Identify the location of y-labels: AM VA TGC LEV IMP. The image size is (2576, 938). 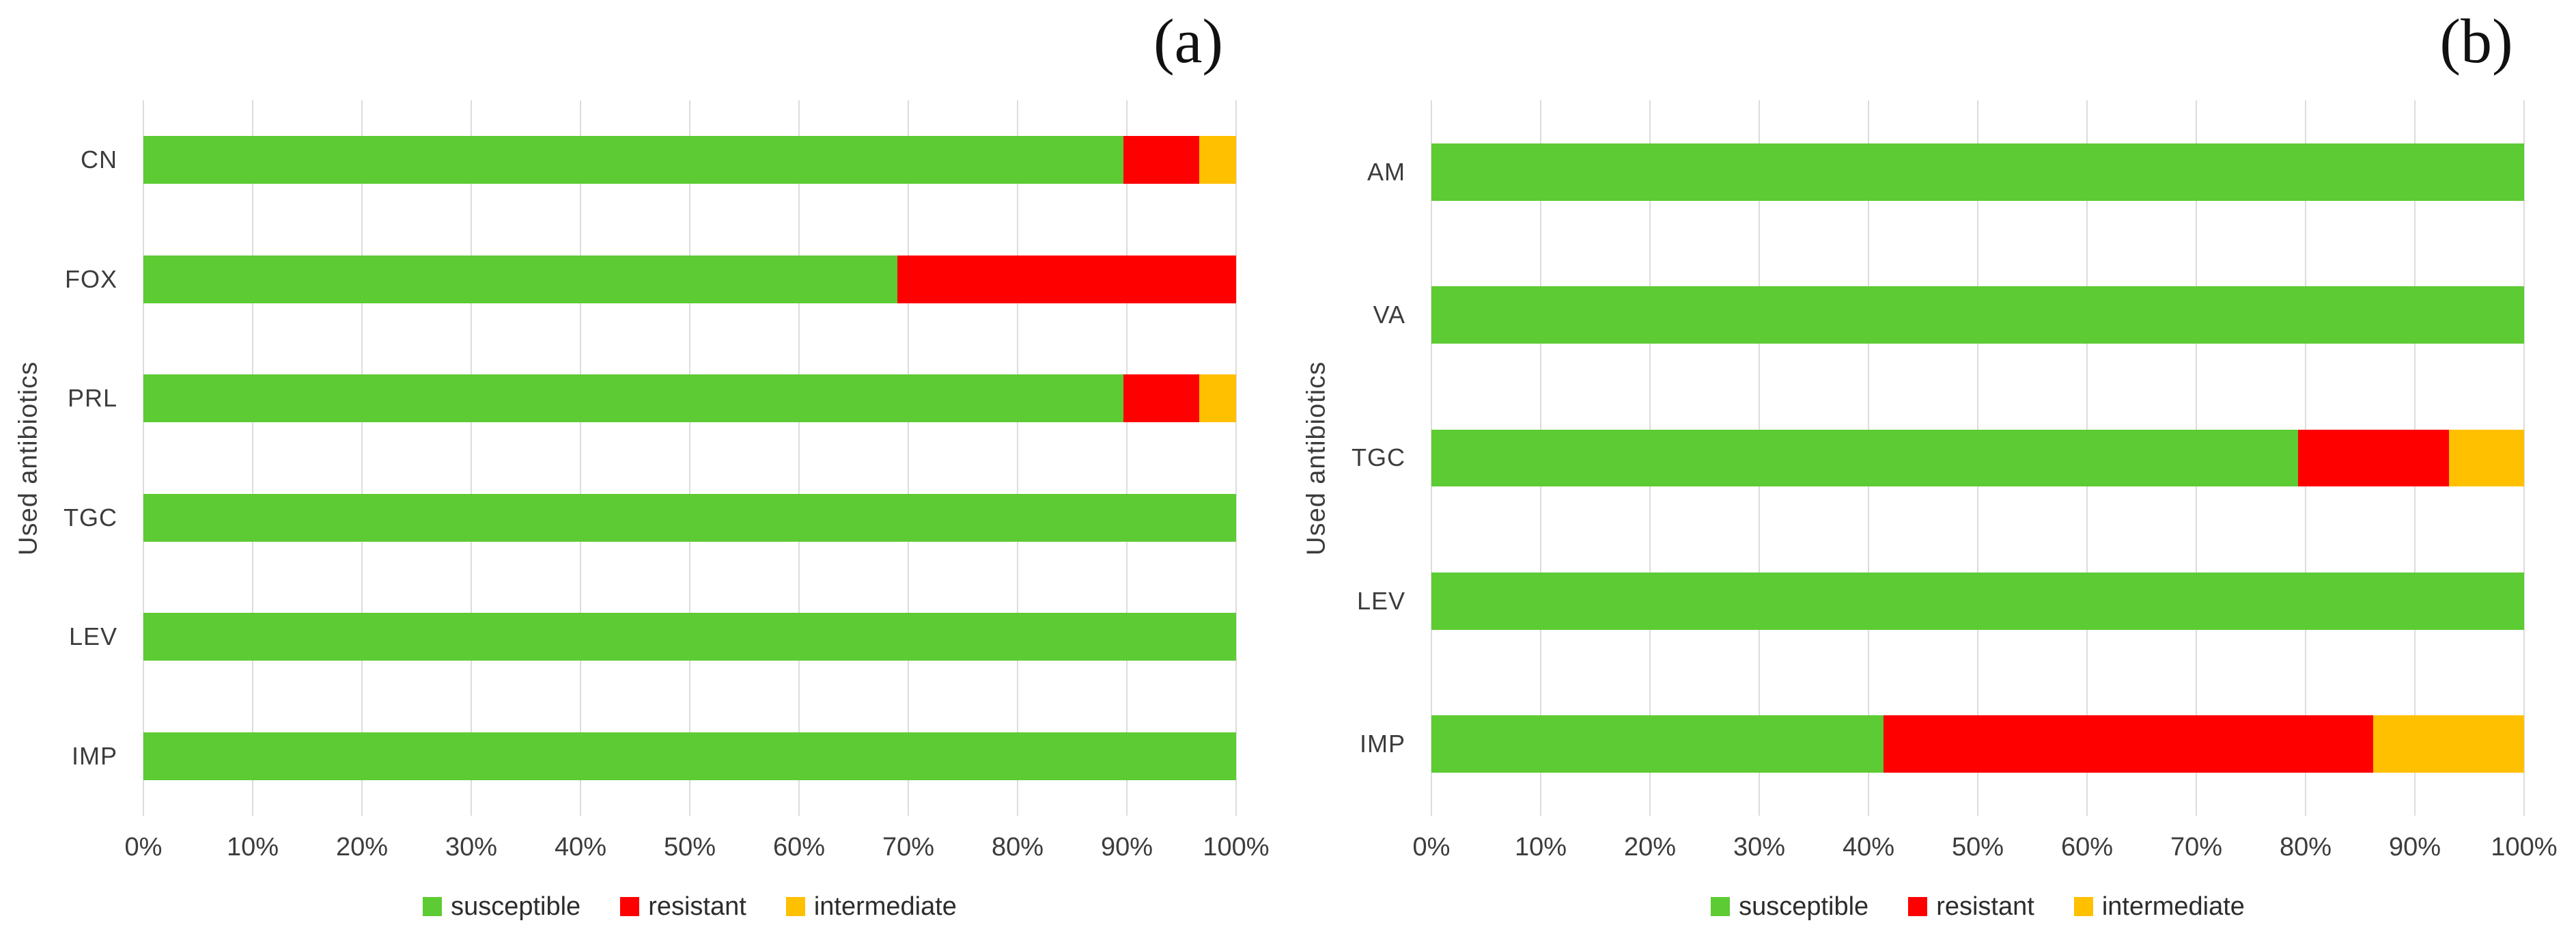
(1346, 458).